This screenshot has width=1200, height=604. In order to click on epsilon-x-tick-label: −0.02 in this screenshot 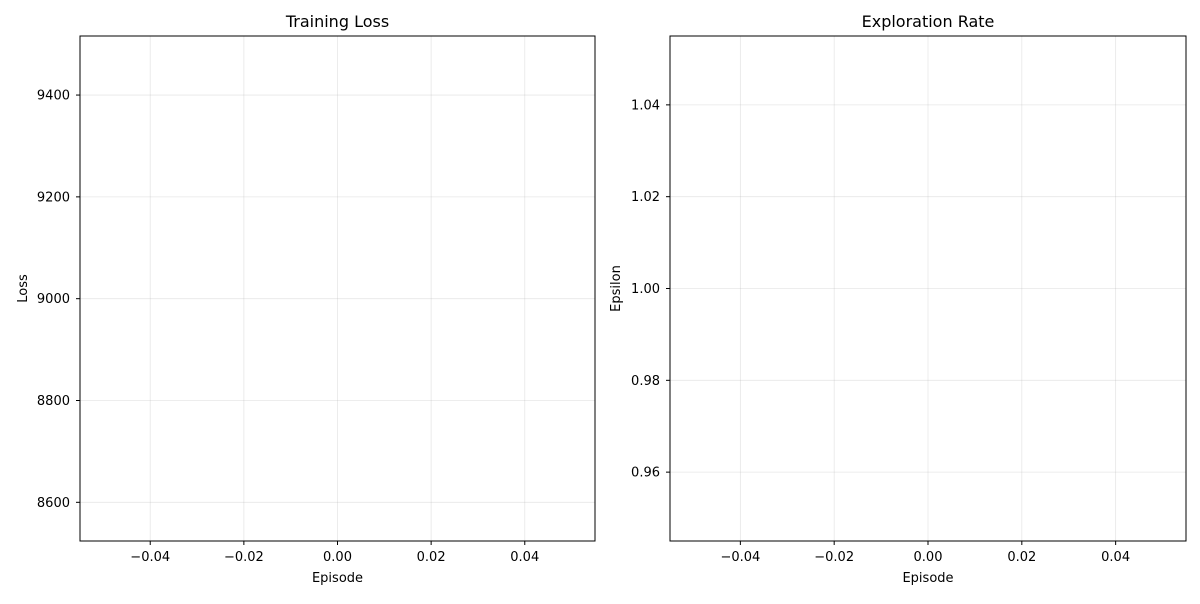, I will do `click(834, 557)`.